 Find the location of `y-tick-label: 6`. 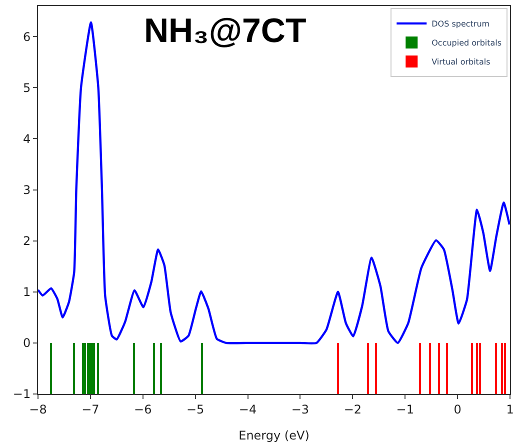

y-tick-label: 6 is located at coordinates (26, 37).